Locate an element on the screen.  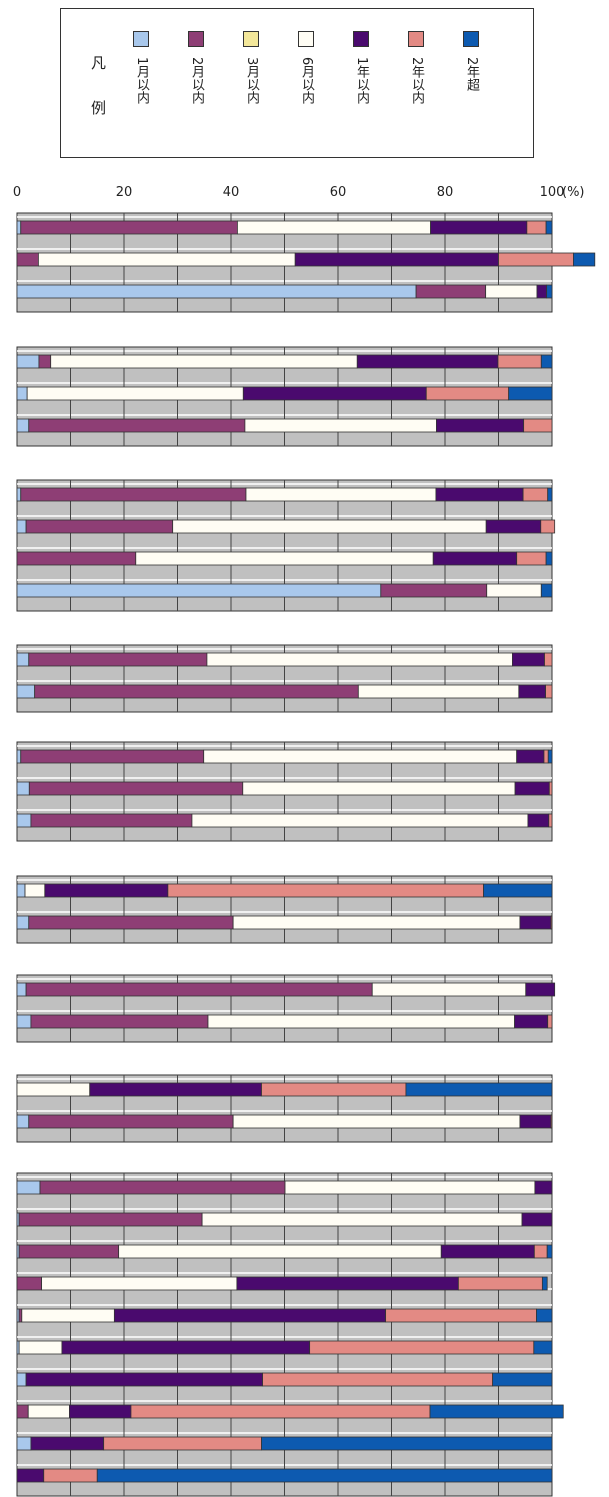
legend-item: 1月以内 is located at coordinates (141, 67).